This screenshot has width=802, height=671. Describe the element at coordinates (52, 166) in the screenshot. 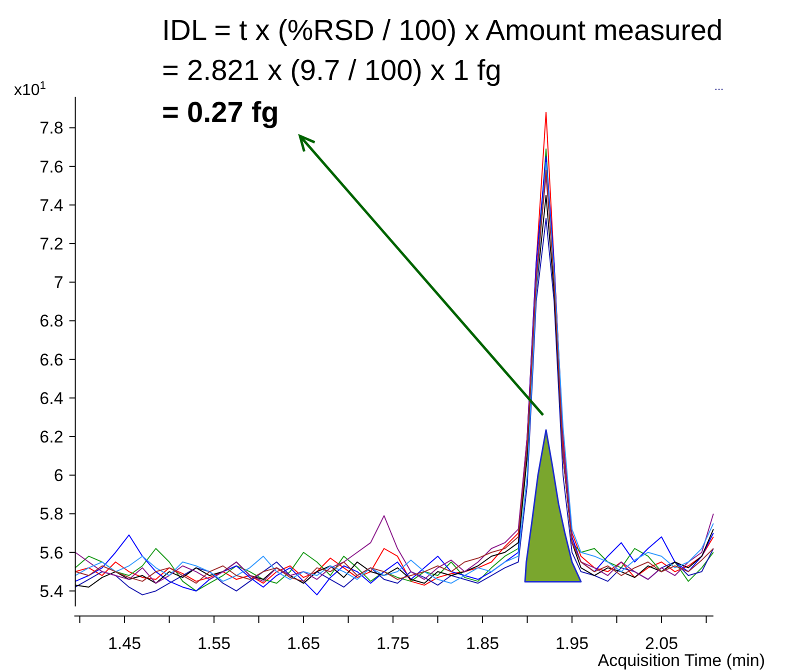

I see `y-tick-label: 7.6` at that location.